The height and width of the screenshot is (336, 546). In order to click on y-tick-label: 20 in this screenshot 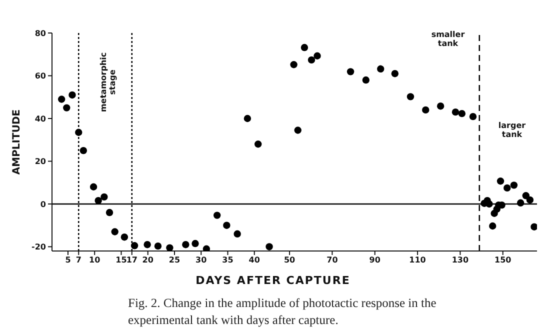, I will do `click(40, 161)`.